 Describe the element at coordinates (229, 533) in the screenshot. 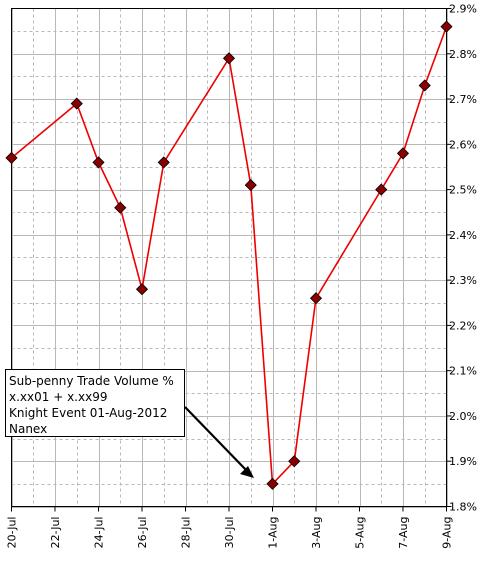

I see `x-tick-label: 30-Jul` at that location.